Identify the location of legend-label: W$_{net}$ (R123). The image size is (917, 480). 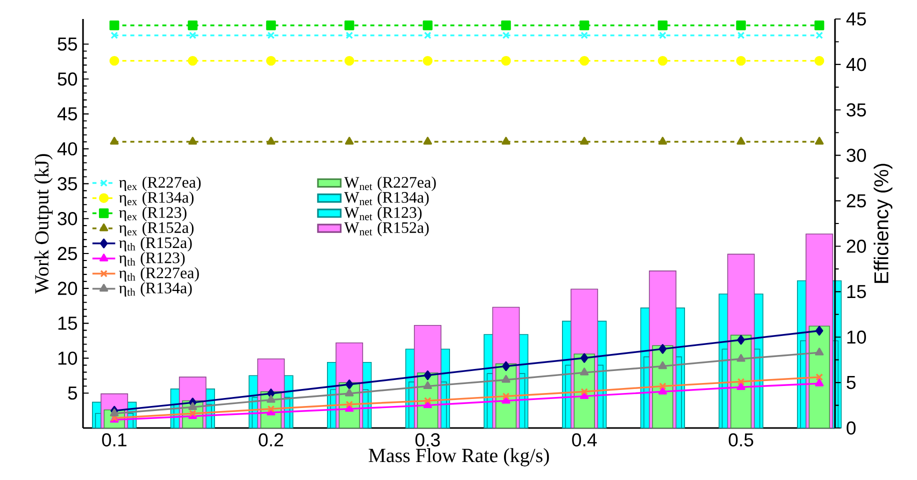
(383, 214).